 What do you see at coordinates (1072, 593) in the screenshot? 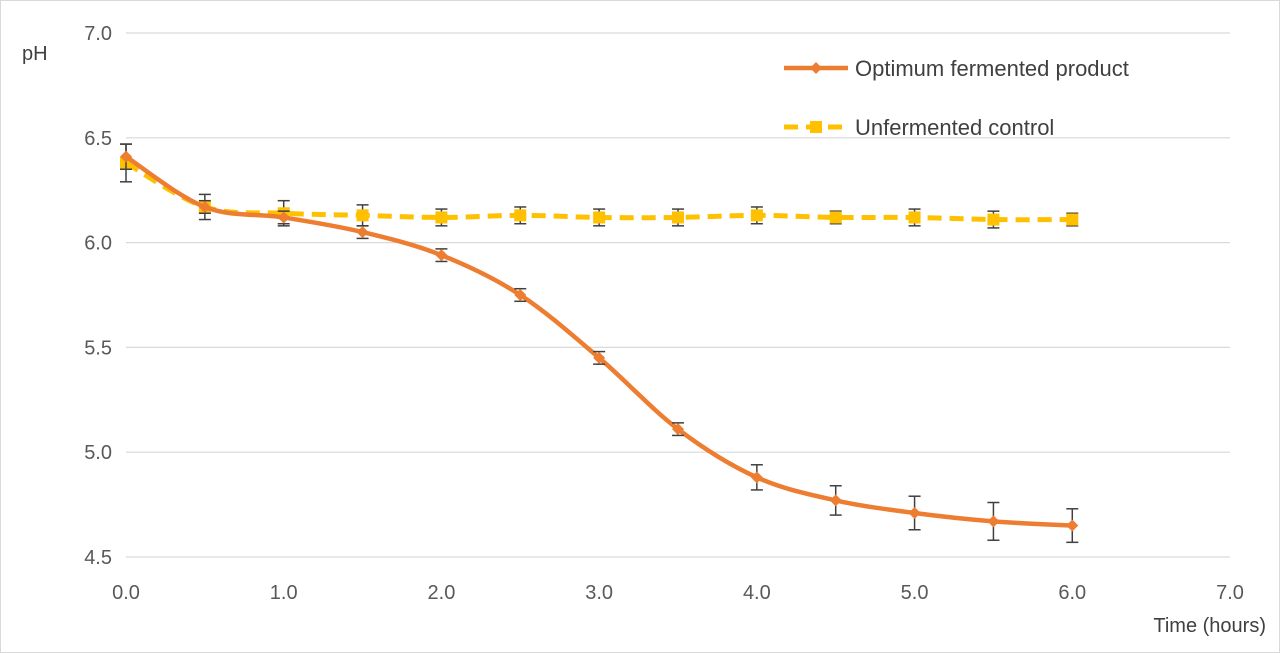
I see `x-tick-label: 6.0` at bounding box center [1072, 593].